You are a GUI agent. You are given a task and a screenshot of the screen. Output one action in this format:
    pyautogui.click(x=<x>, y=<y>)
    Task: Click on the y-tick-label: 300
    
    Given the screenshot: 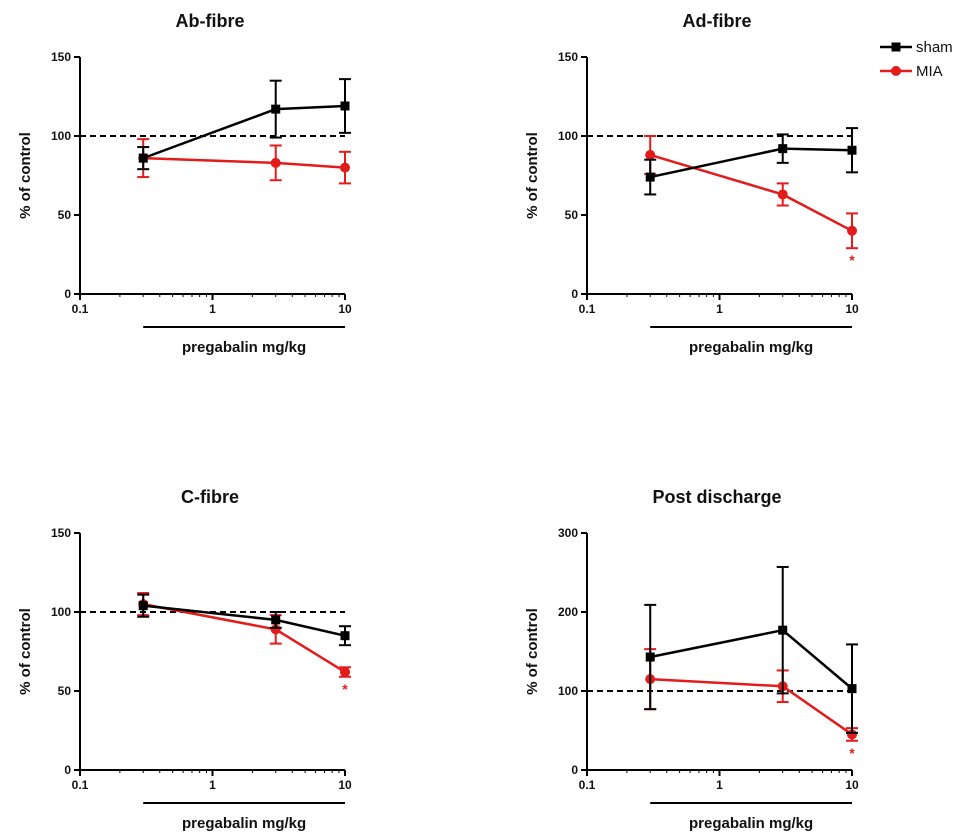 What is the action you would take?
    pyautogui.click(x=568, y=533)
    